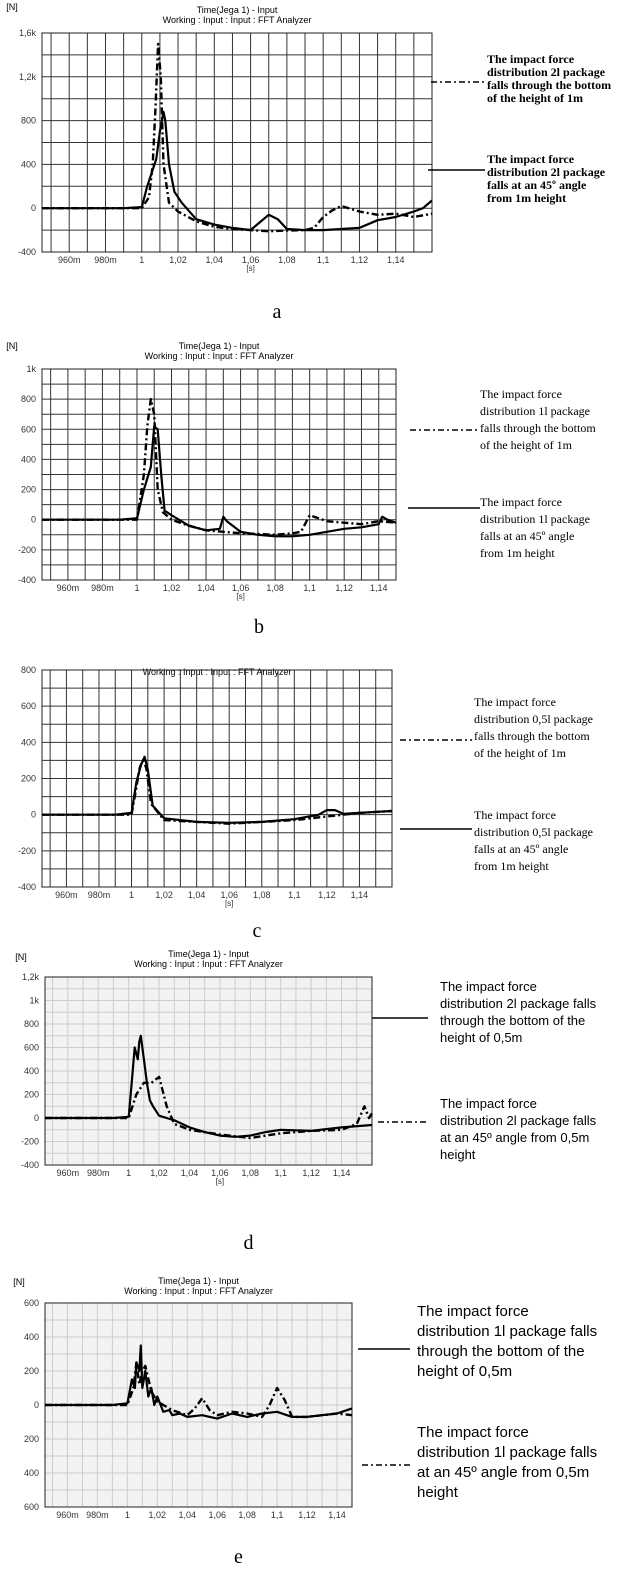  I want to click on legend-text: height, so click(458, 1154).